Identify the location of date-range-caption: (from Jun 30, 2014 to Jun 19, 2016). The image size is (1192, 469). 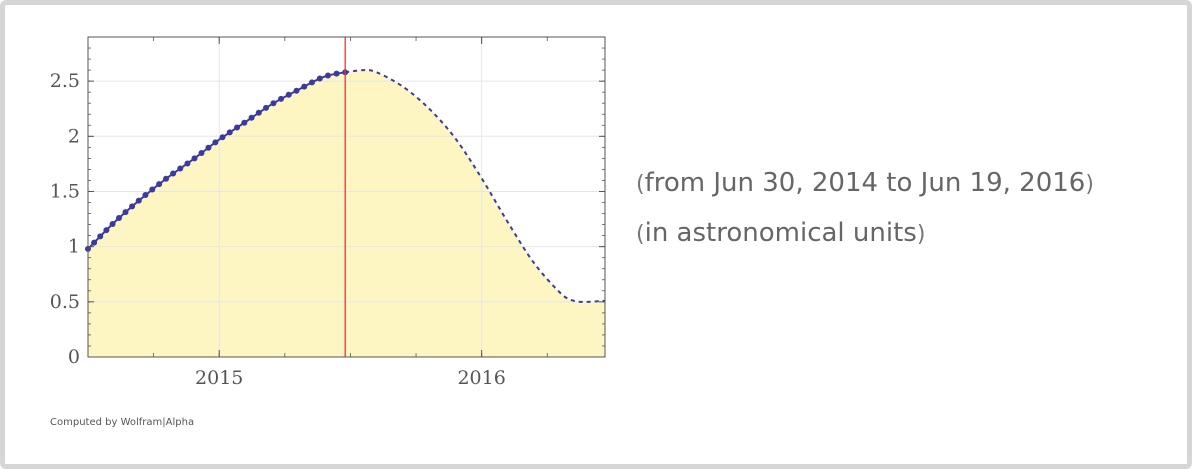
(865, 183).